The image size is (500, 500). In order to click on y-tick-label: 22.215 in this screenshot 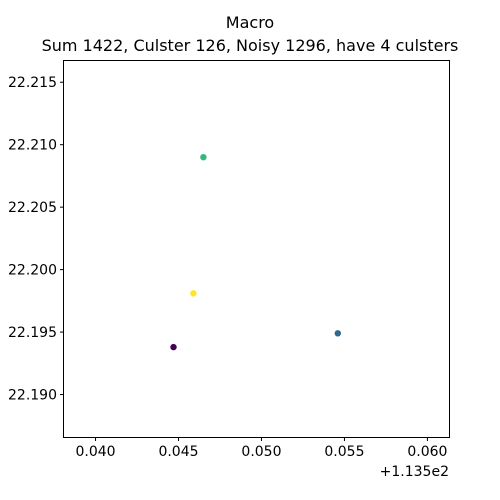, I will do `click(32, 83)`.